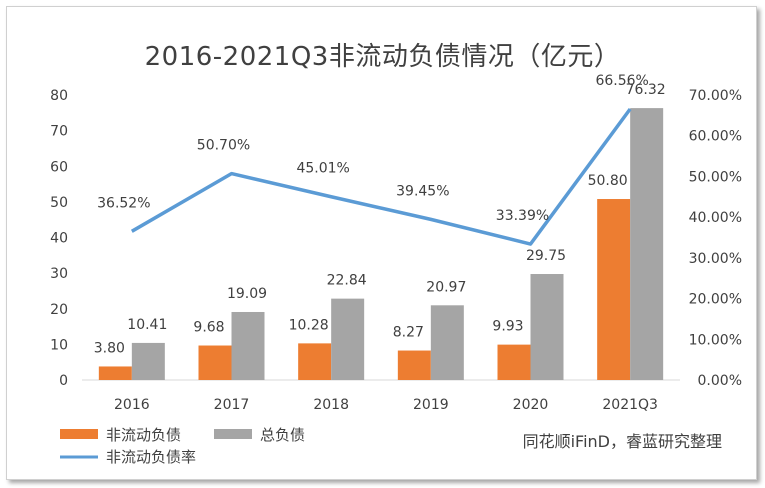  Describe the element at coordinates (715, 177) in the screenshot. I see `right-tick-label: 50.00%` at that location.